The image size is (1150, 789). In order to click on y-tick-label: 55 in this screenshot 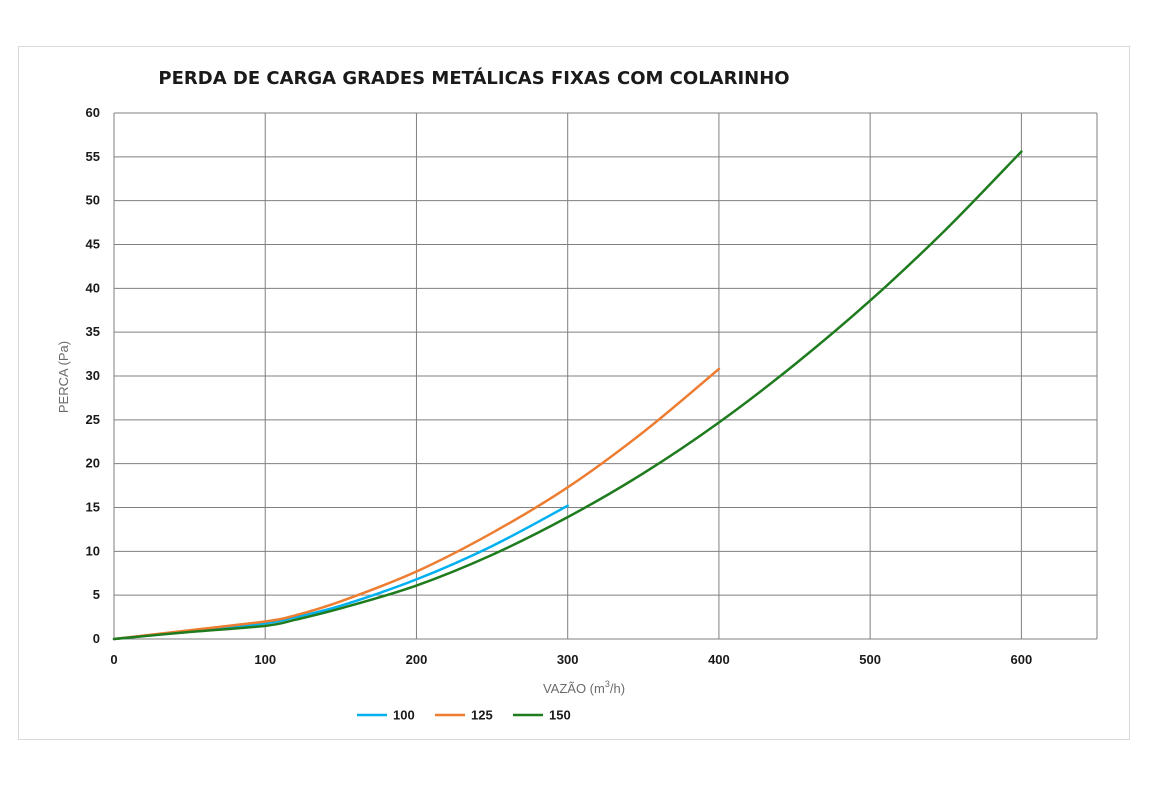, I will do `click(93, 156)`.